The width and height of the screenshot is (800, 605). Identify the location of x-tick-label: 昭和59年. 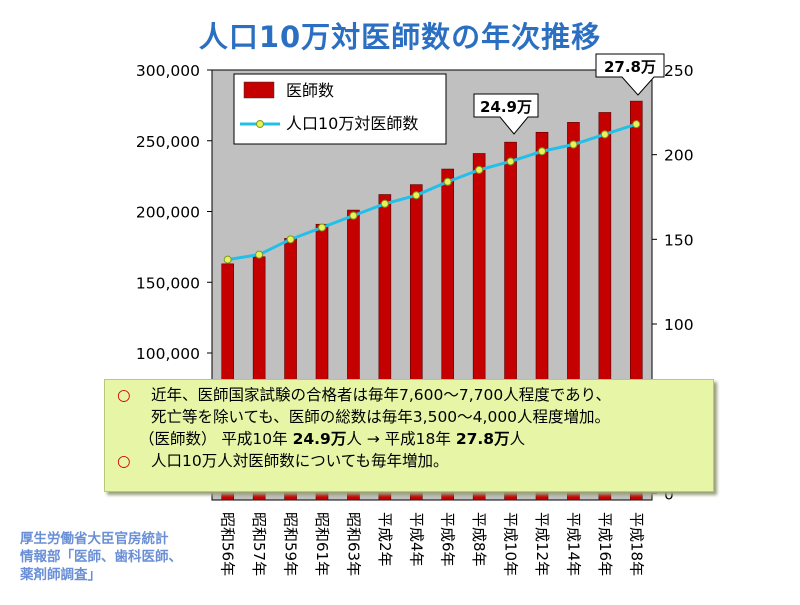
(291, 544).